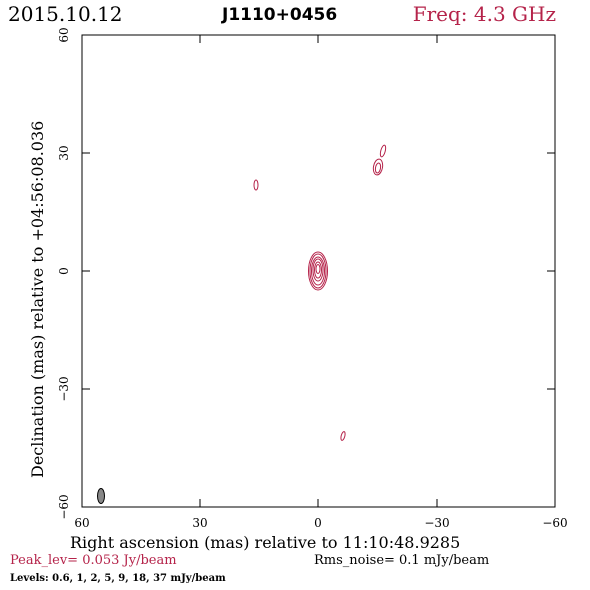  Describe the element at coordinates (65, 14) in the screenshot. I see `observation-date: 2015.10.12` at that location.